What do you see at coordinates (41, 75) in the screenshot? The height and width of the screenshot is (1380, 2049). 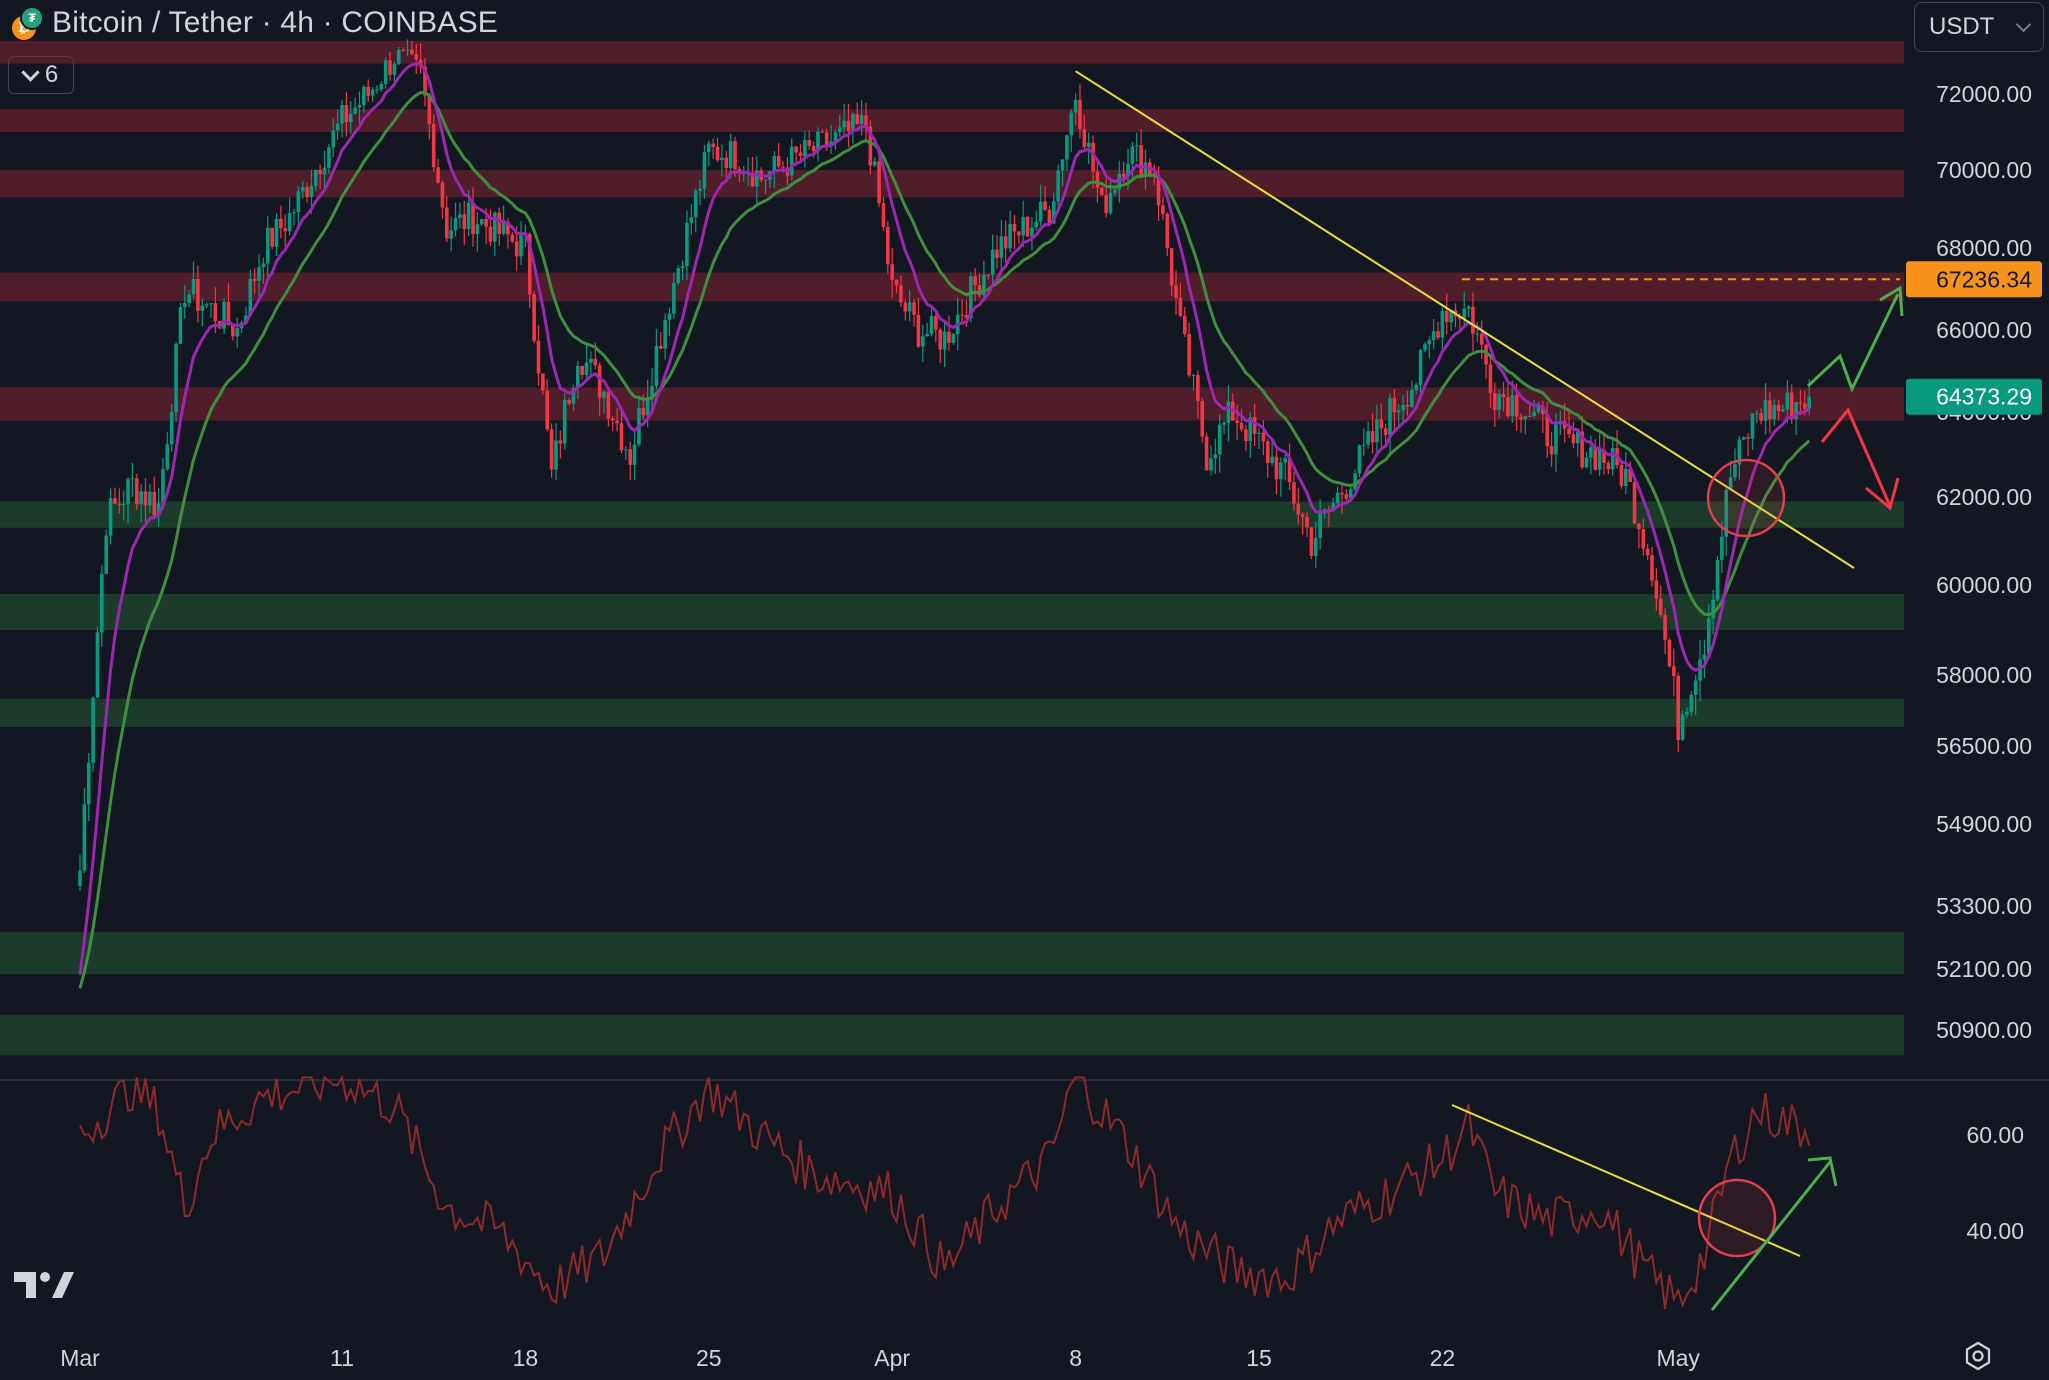 I see `indicators-toggle-button: 6` at bounding box center [41, 75].